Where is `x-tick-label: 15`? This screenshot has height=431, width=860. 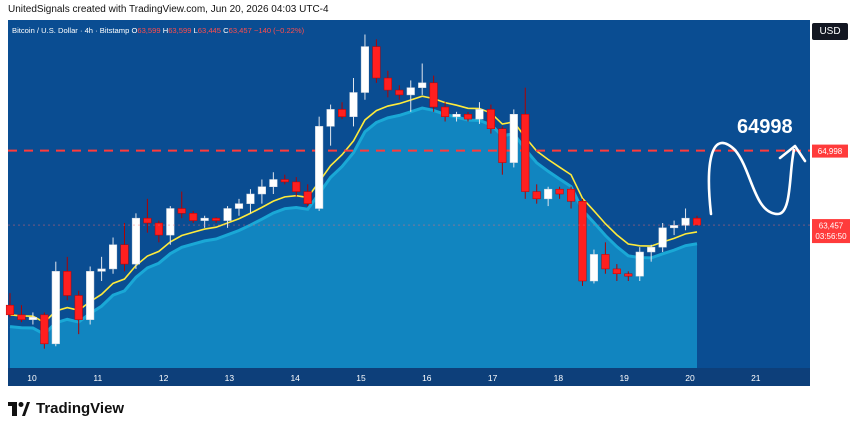
x-tick-label: 15 is located at coordinates (361, 378).